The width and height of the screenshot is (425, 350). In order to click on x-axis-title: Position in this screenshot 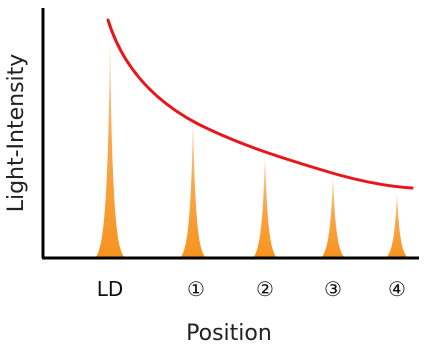, I will do `click(229, 333)`.